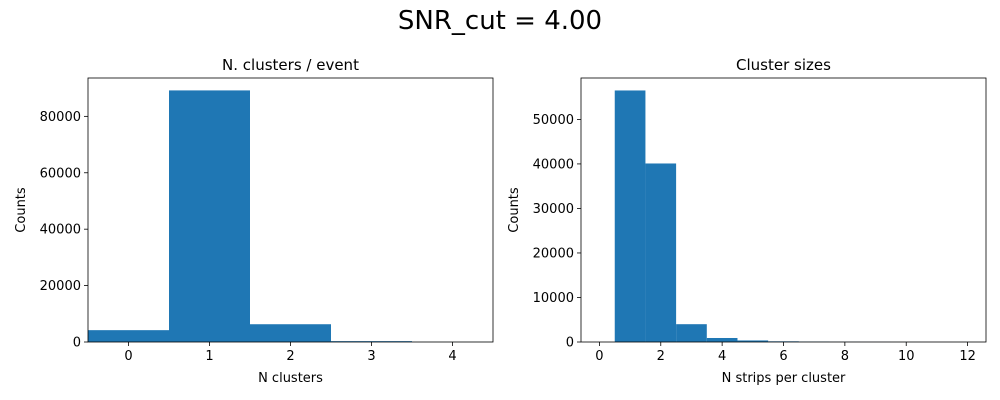 The width and height of the screenshot is (1000, 400). What do you see at coordinates (60, 173) in the screenshot?
I see `clusters-per-event-ytick-label-3: 60000` at bounding box center [60, 173].